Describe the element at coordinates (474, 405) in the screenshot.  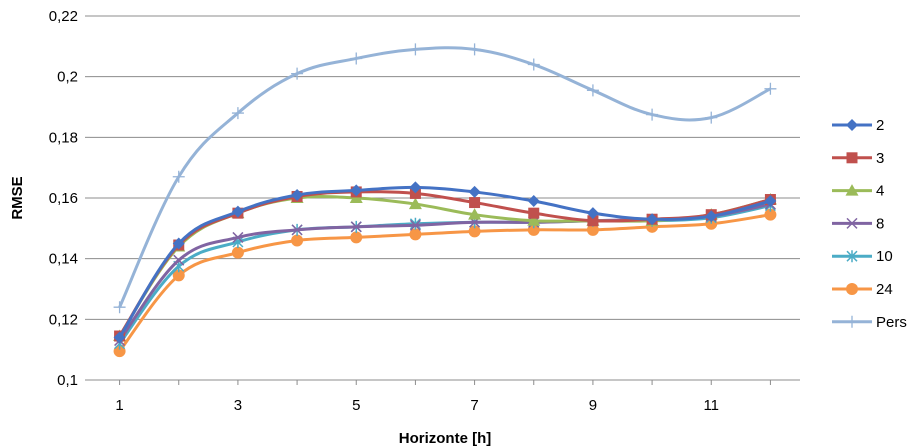
I see `x-tick-label: 7` at that location.